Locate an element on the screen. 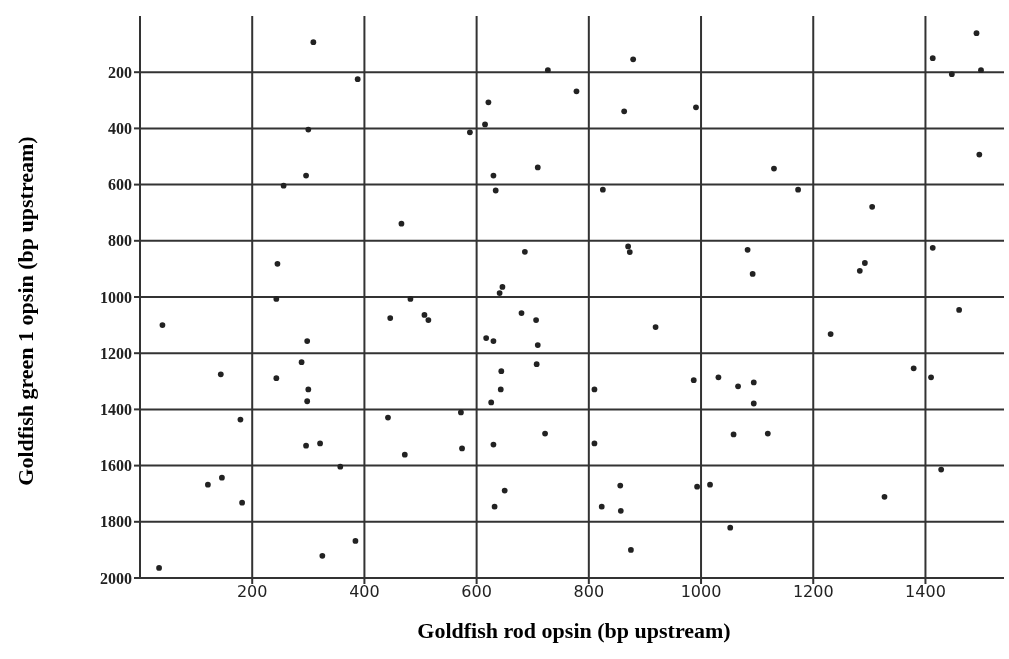  x-tick-label: 1200 is located at coordinates (813, 592).